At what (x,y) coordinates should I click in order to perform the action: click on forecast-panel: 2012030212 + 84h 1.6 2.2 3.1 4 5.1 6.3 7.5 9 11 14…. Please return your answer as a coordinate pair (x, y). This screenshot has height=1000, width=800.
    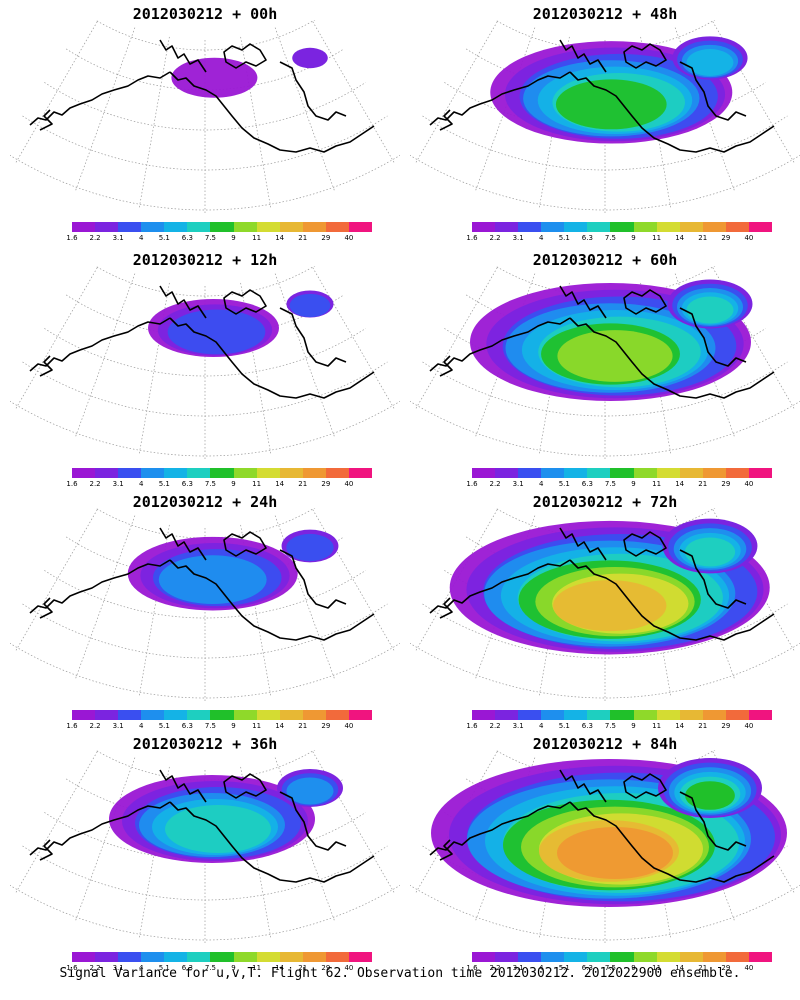
    Looking at the image, I should click on (605, 853).